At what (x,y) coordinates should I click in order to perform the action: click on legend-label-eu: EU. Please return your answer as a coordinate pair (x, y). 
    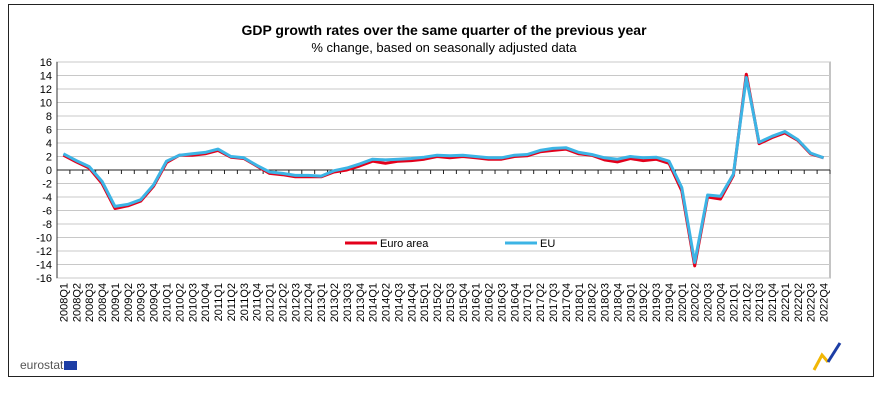
    Looking at the image, I should click on (547, 244).